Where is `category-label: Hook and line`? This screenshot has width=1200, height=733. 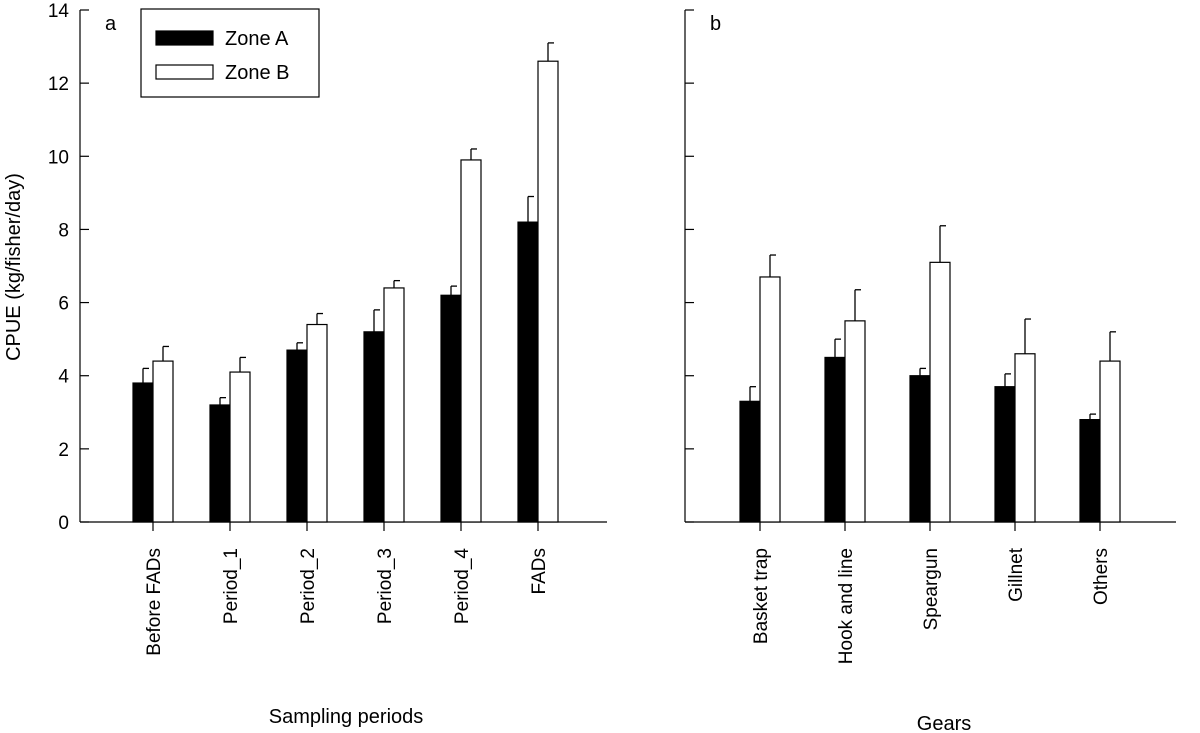
category-label: Hook and line is located at coordinates (846, 606).